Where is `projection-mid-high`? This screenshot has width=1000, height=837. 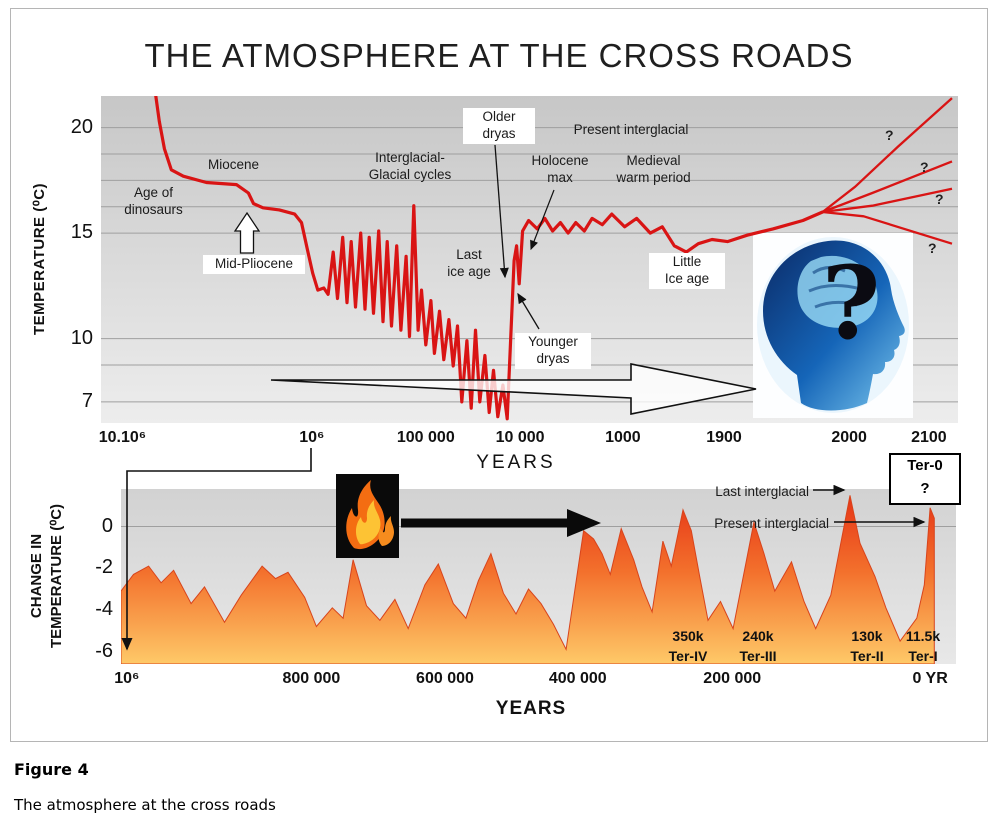
projection-mid-high is located at coordinates (887, 187).